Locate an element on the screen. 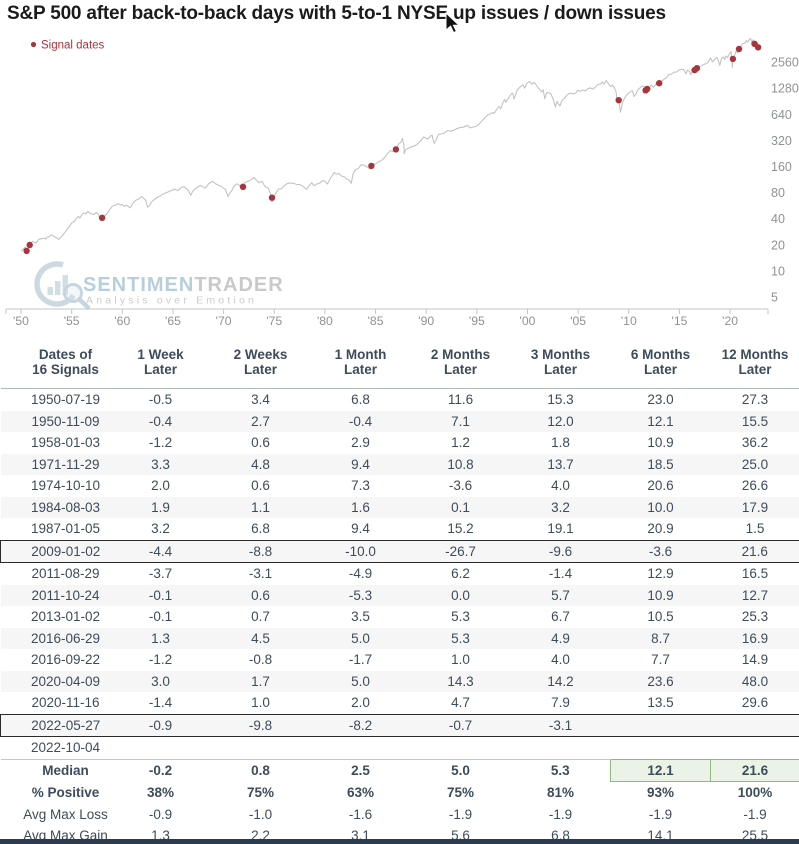 Image resolution: width=799 pixels, height=844 pixels. table-cell: 26.6 is located at coordinates (755, 486).